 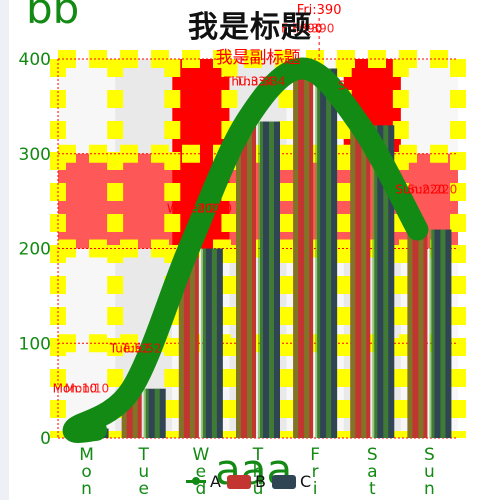 What do you see at coordinates (86, 455) in the screenshot?
I see `x-tick-char: M` at bounding box center [86, 455].